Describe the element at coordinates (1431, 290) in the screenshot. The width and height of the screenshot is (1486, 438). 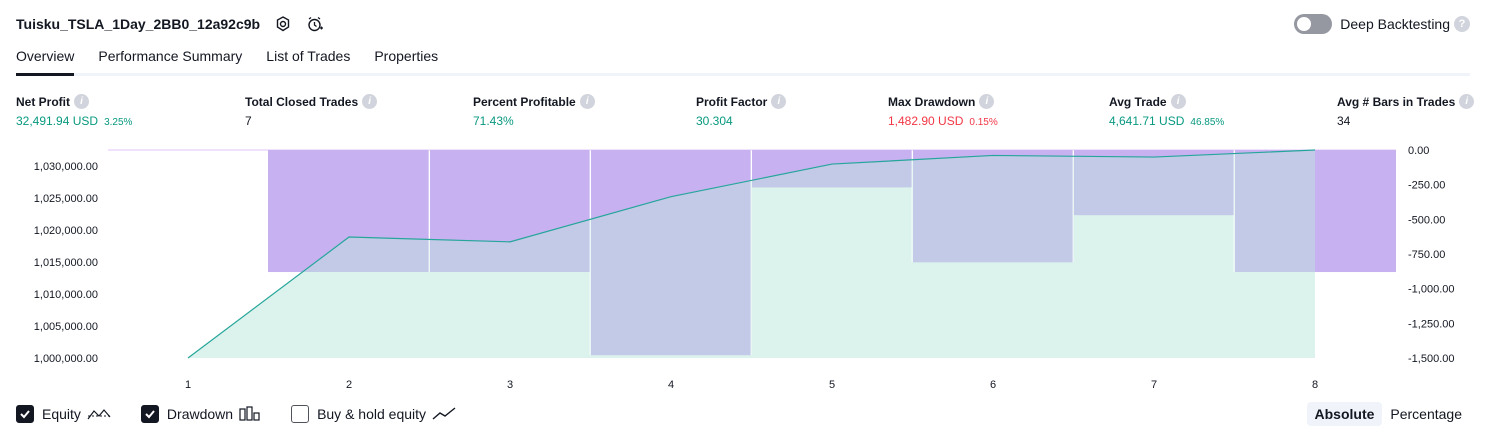
I see `y-right-tick-label: -1,000.00` at that location.